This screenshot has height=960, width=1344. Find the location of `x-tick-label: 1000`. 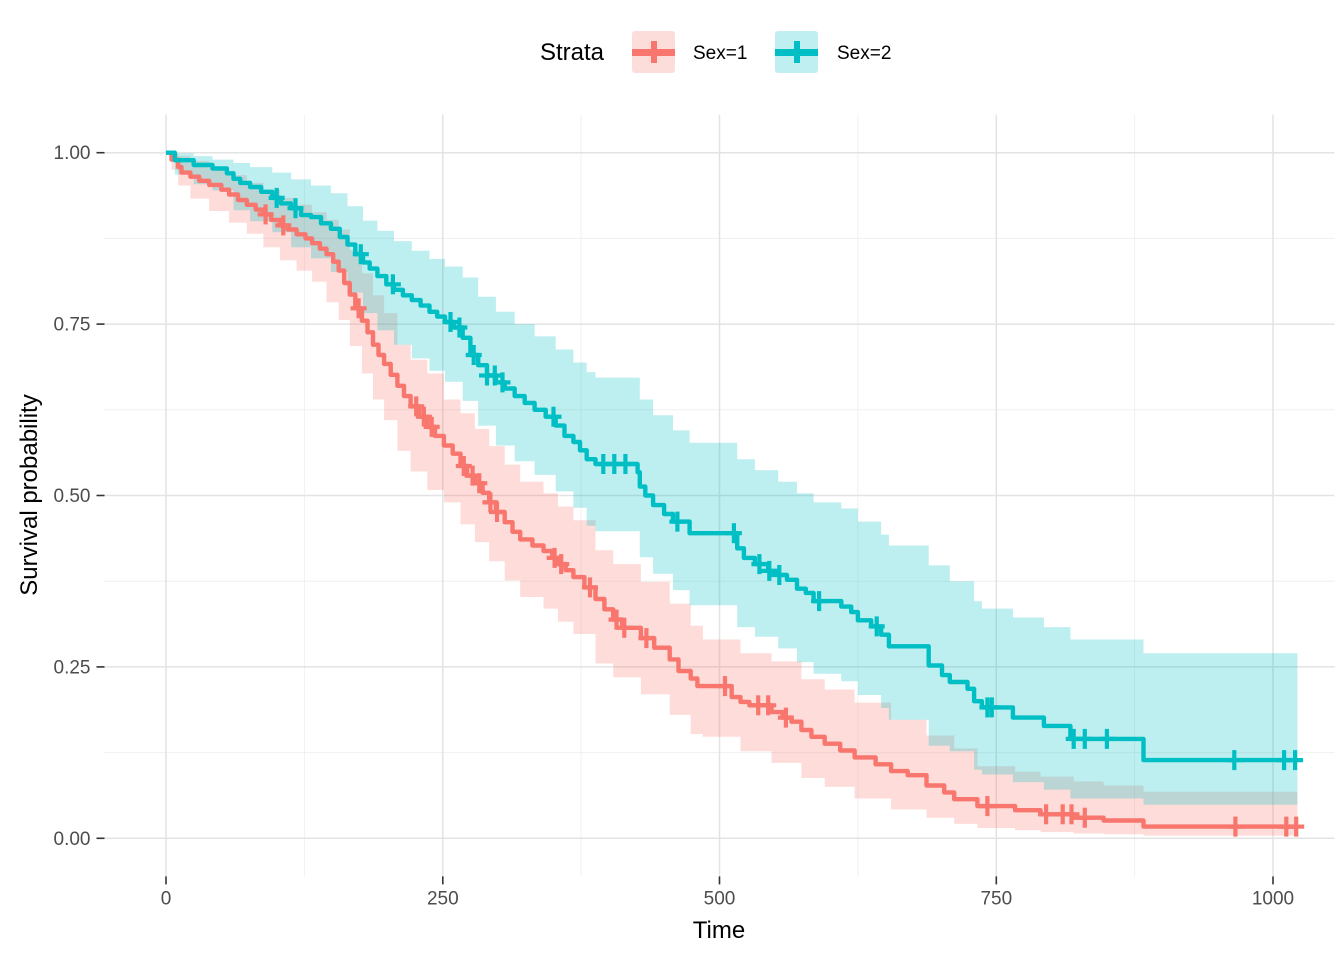

x-tick-label: 1000 is located at coordinates (1273, 898).